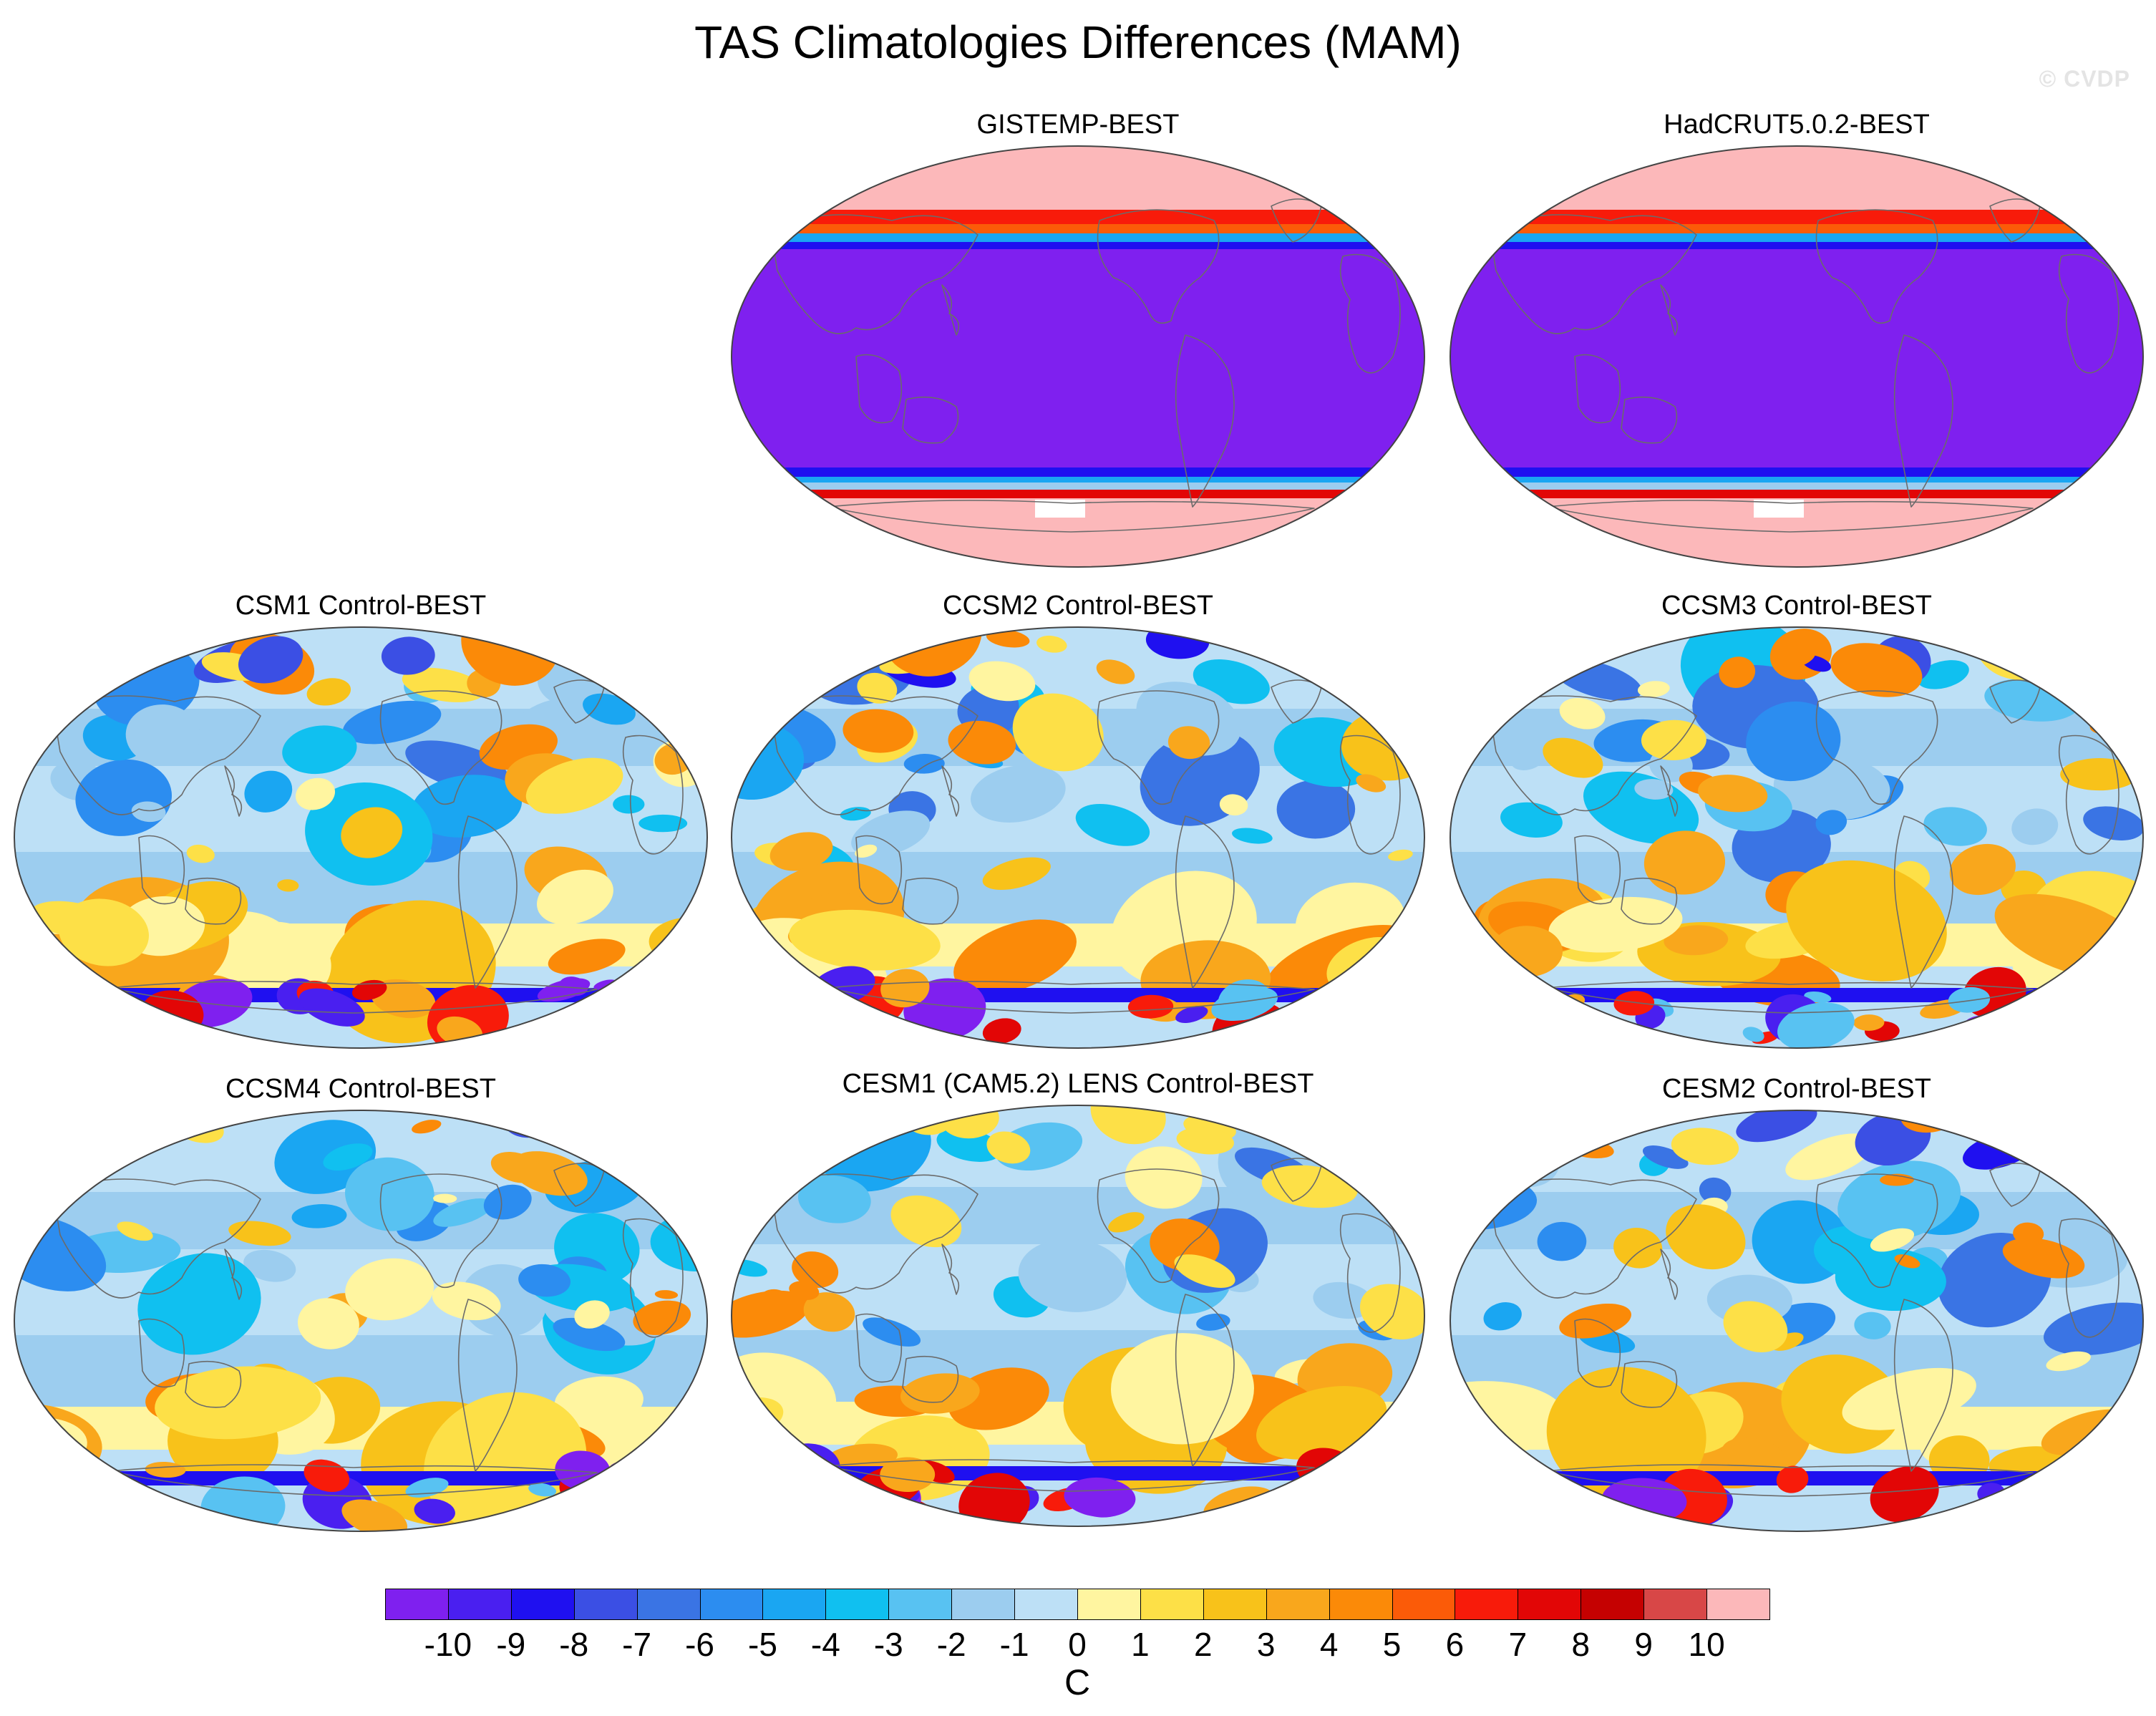  What do you see at coordinates (1797, 125) in the screenshot?
I see `panel-title: HadCRUT5.0.2-BEST` at bounding box center [1797, 125].